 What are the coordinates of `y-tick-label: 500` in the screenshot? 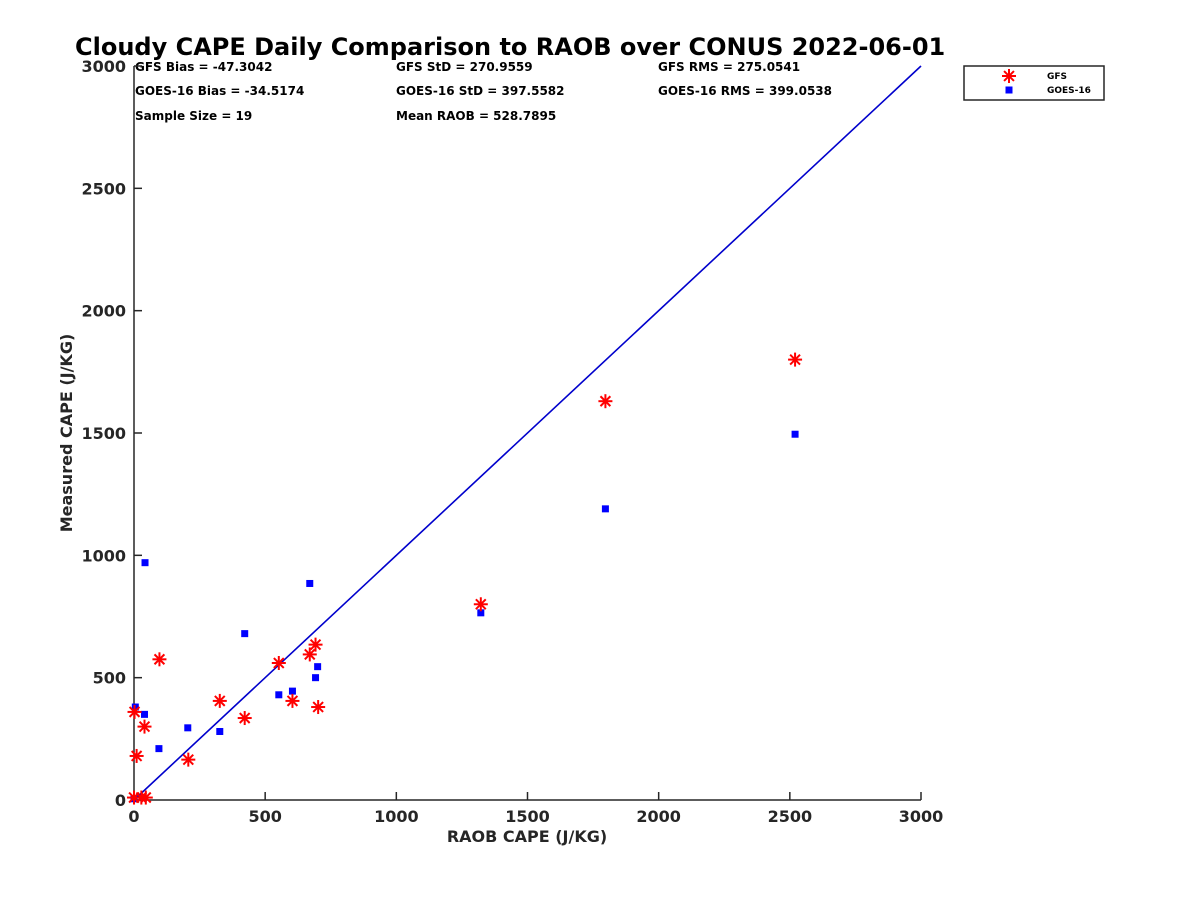 It's located at (109, 678).